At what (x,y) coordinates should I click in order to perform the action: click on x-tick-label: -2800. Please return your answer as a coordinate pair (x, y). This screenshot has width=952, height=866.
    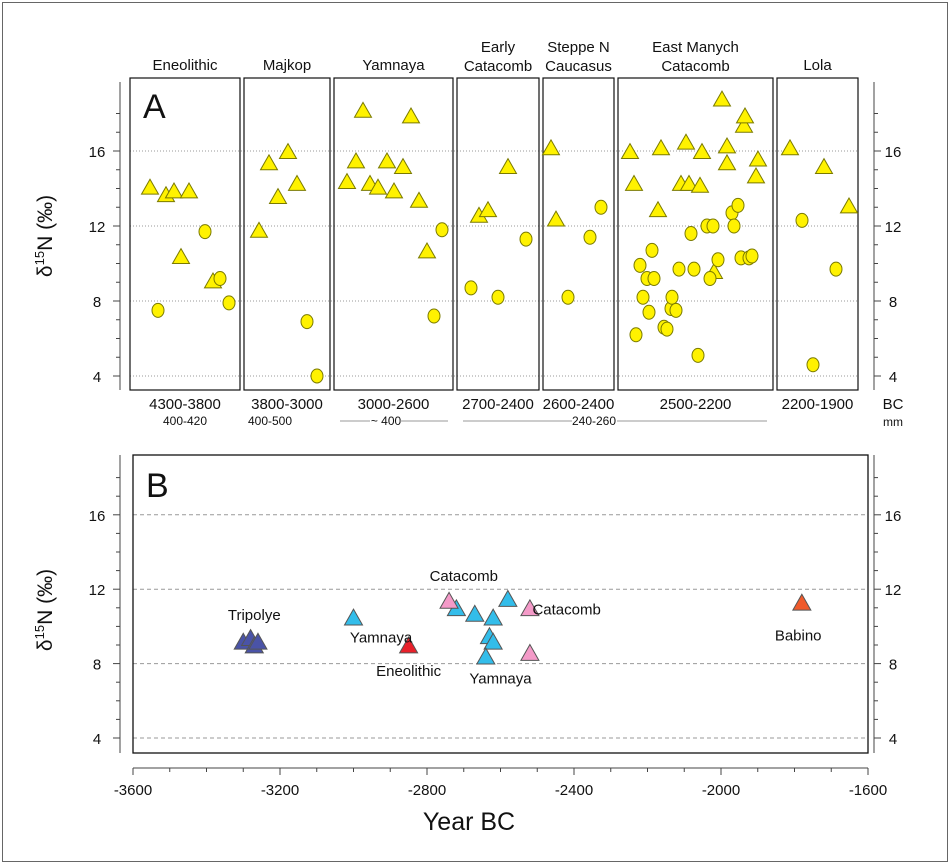
    Looking at the image, I should click on (427, 790).